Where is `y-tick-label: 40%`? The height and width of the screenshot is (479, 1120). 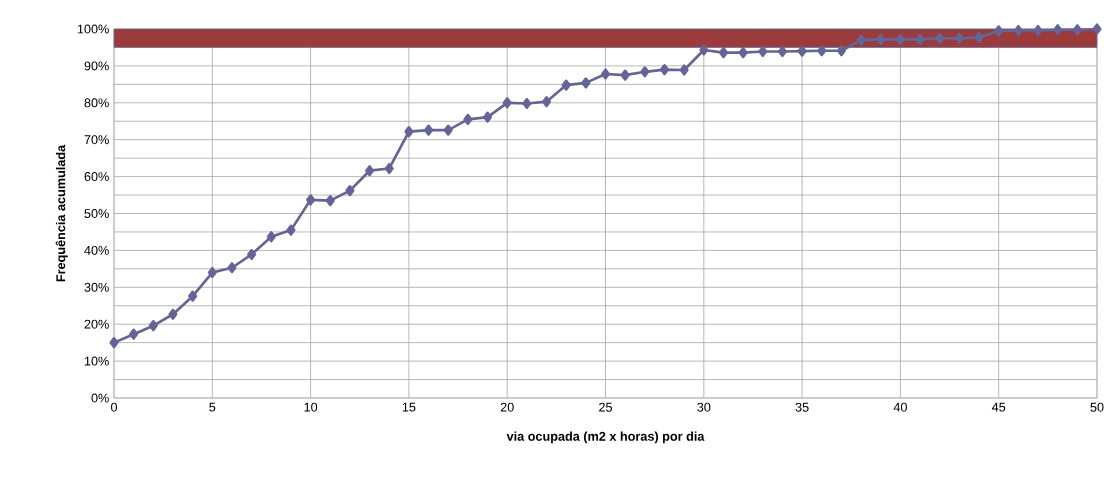 y-tick-label: 40% is located at coordinates (96, 250).